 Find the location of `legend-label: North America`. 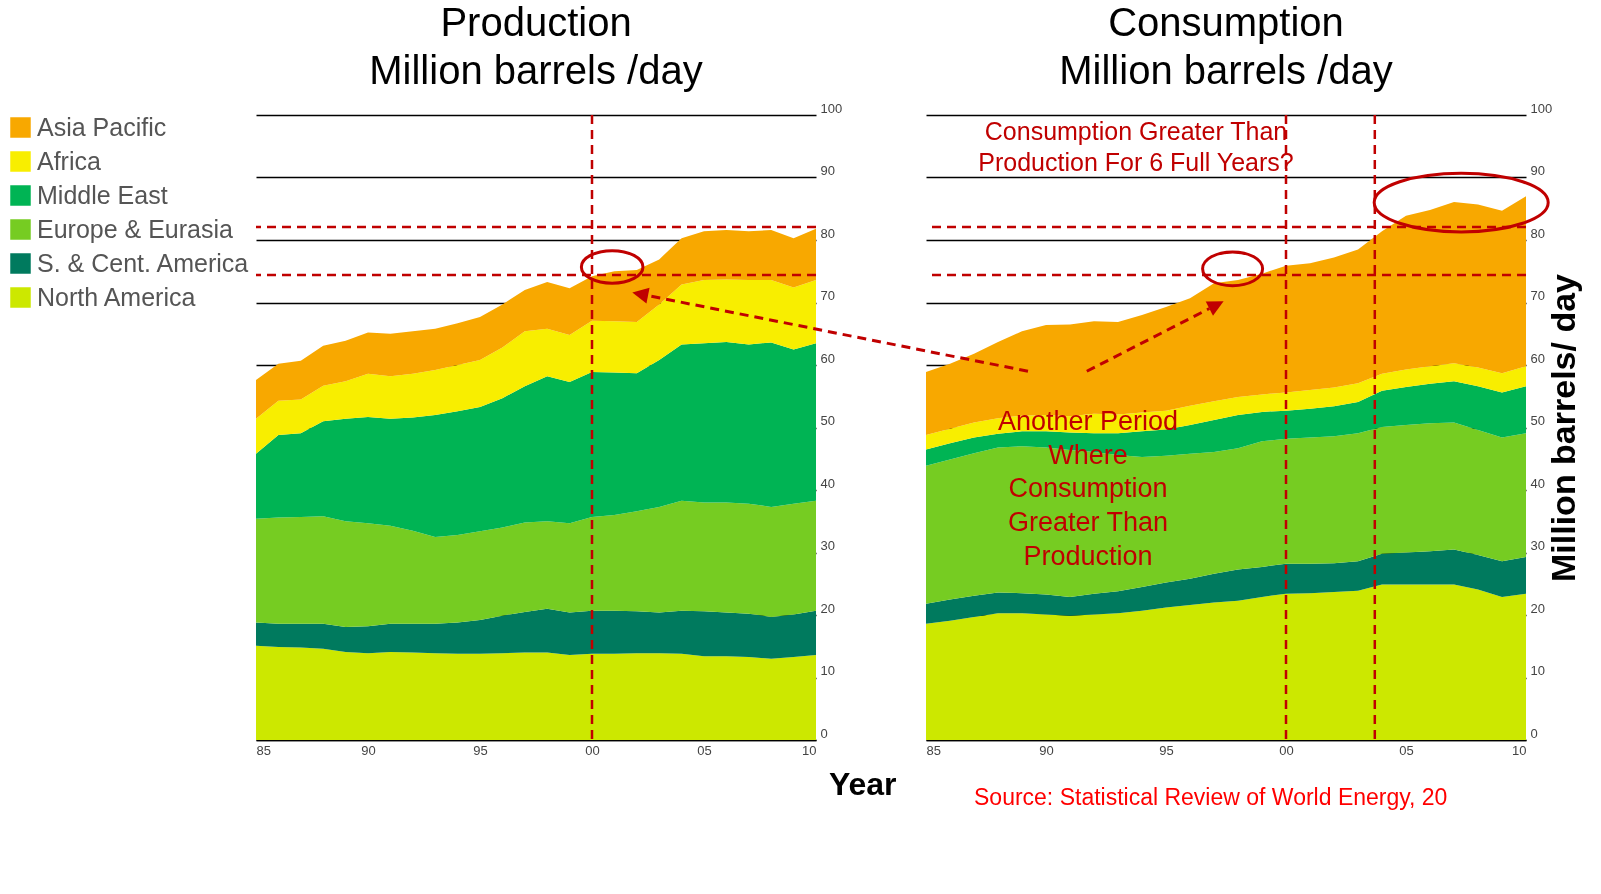

legend-label: North America is located at coordinates (116, 296).